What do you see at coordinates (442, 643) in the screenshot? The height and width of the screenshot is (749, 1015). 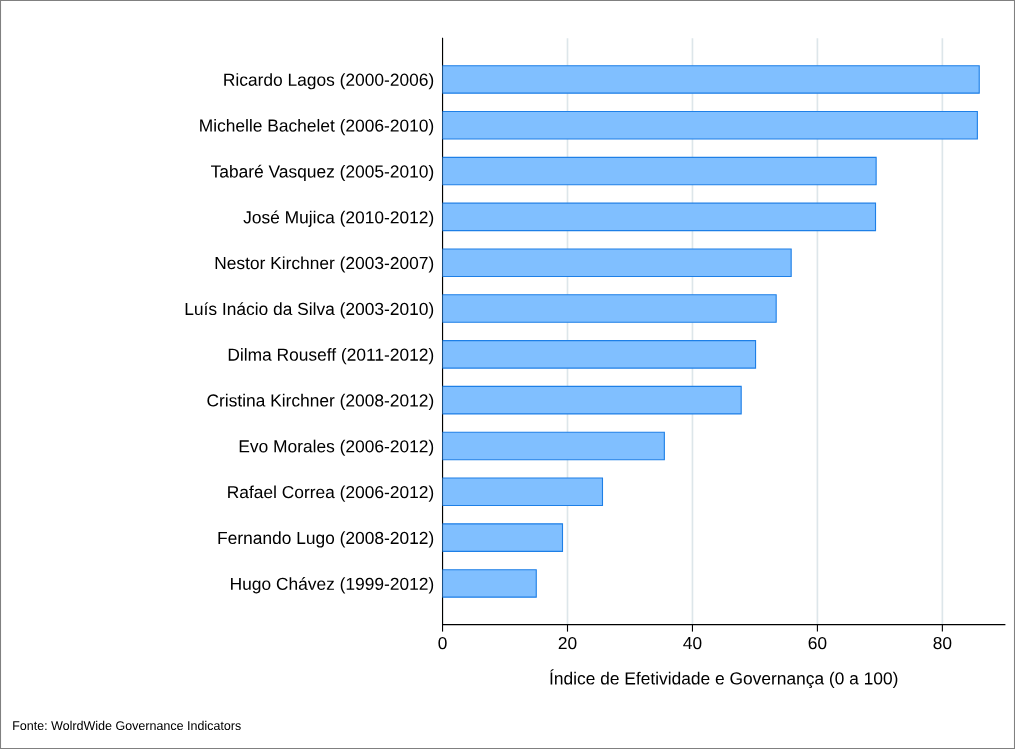 I see `x-tick-label: 0` at bounding box center [442, 643].